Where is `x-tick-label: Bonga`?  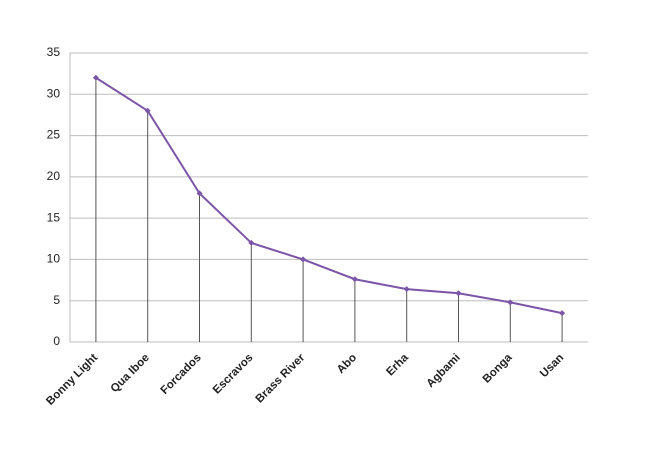 x-tick-label: Bonga is located at coordinates (498, 368).